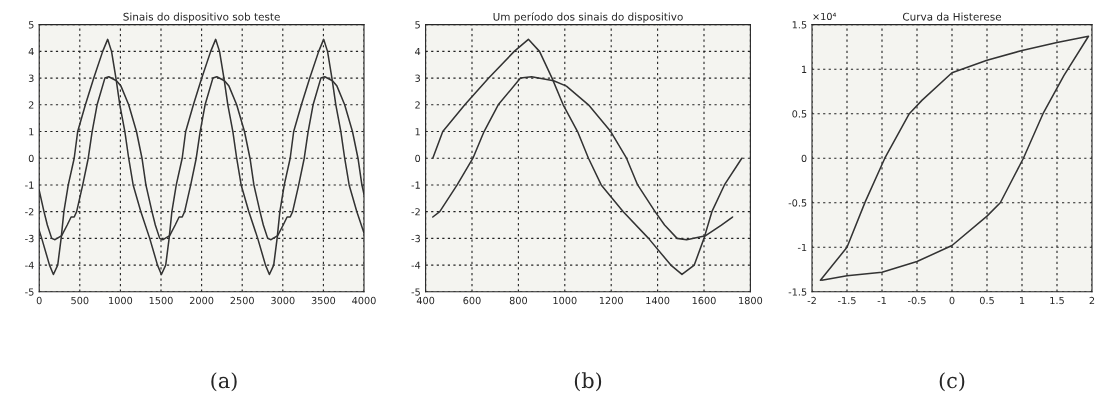  Describe the element at coordinates (881, 300) in the screenshot. I see `x-tick-label: -1` at that location.